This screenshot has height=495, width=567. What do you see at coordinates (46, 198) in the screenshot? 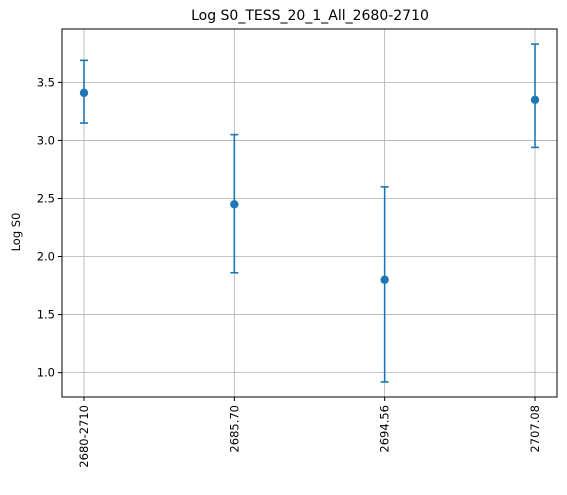
I see `y-tick-label: 2.5` at bounding box center [46, 198].